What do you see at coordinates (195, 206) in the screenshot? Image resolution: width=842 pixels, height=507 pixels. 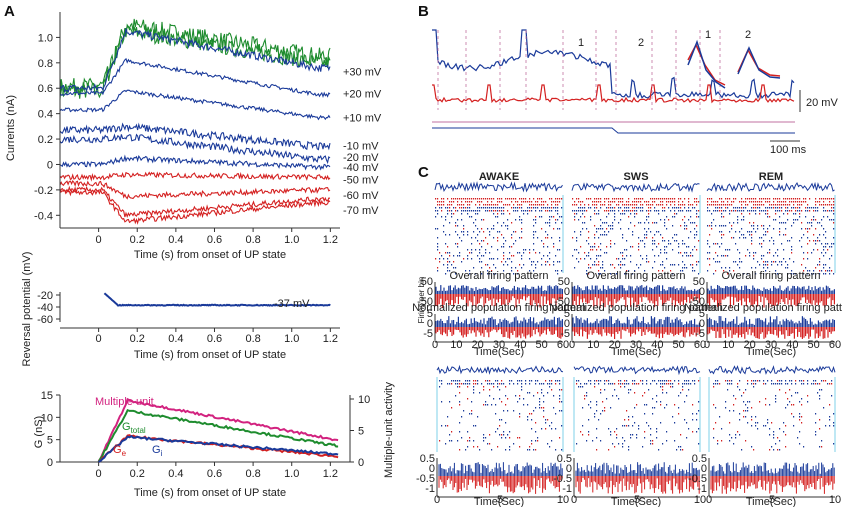 I see `a1-trace--70mV` at bounding box center [195, 206].